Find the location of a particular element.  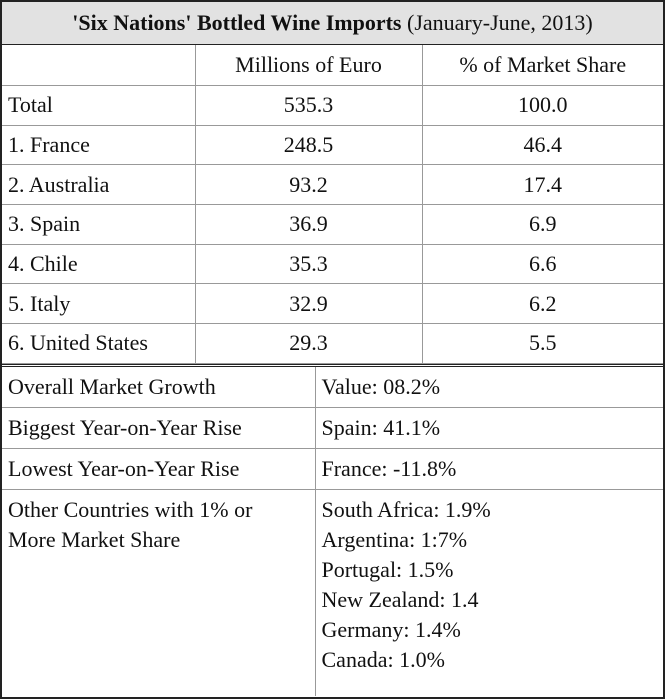

summary-value-text: Portugal: 1.5% is located at coordinates (387, 570).